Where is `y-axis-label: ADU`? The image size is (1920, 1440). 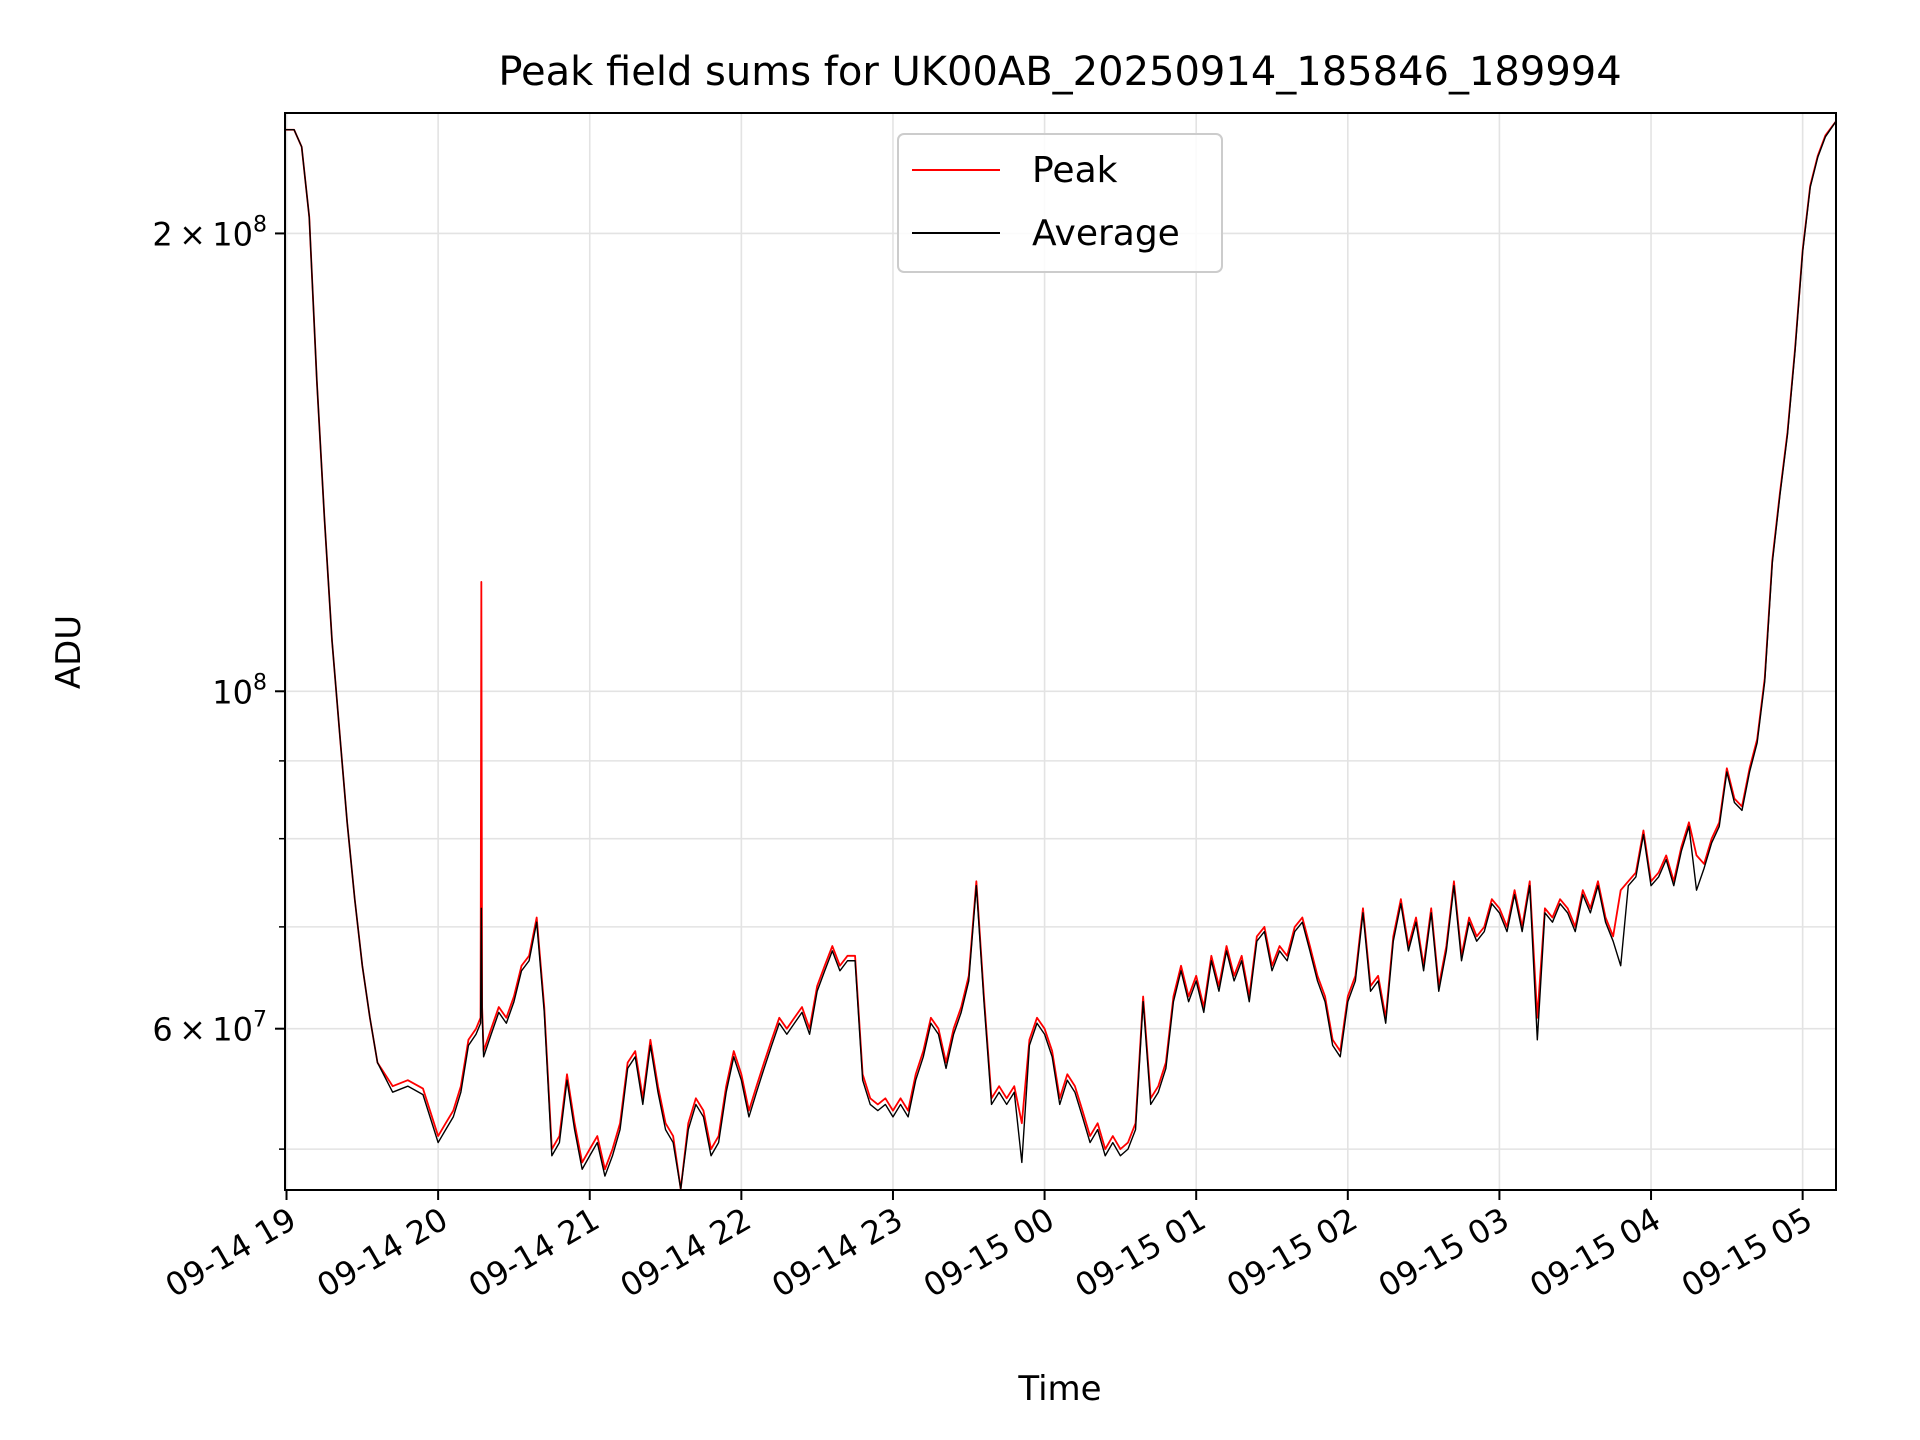
y-axis-label: ADU is located at coordinates (69, 652).